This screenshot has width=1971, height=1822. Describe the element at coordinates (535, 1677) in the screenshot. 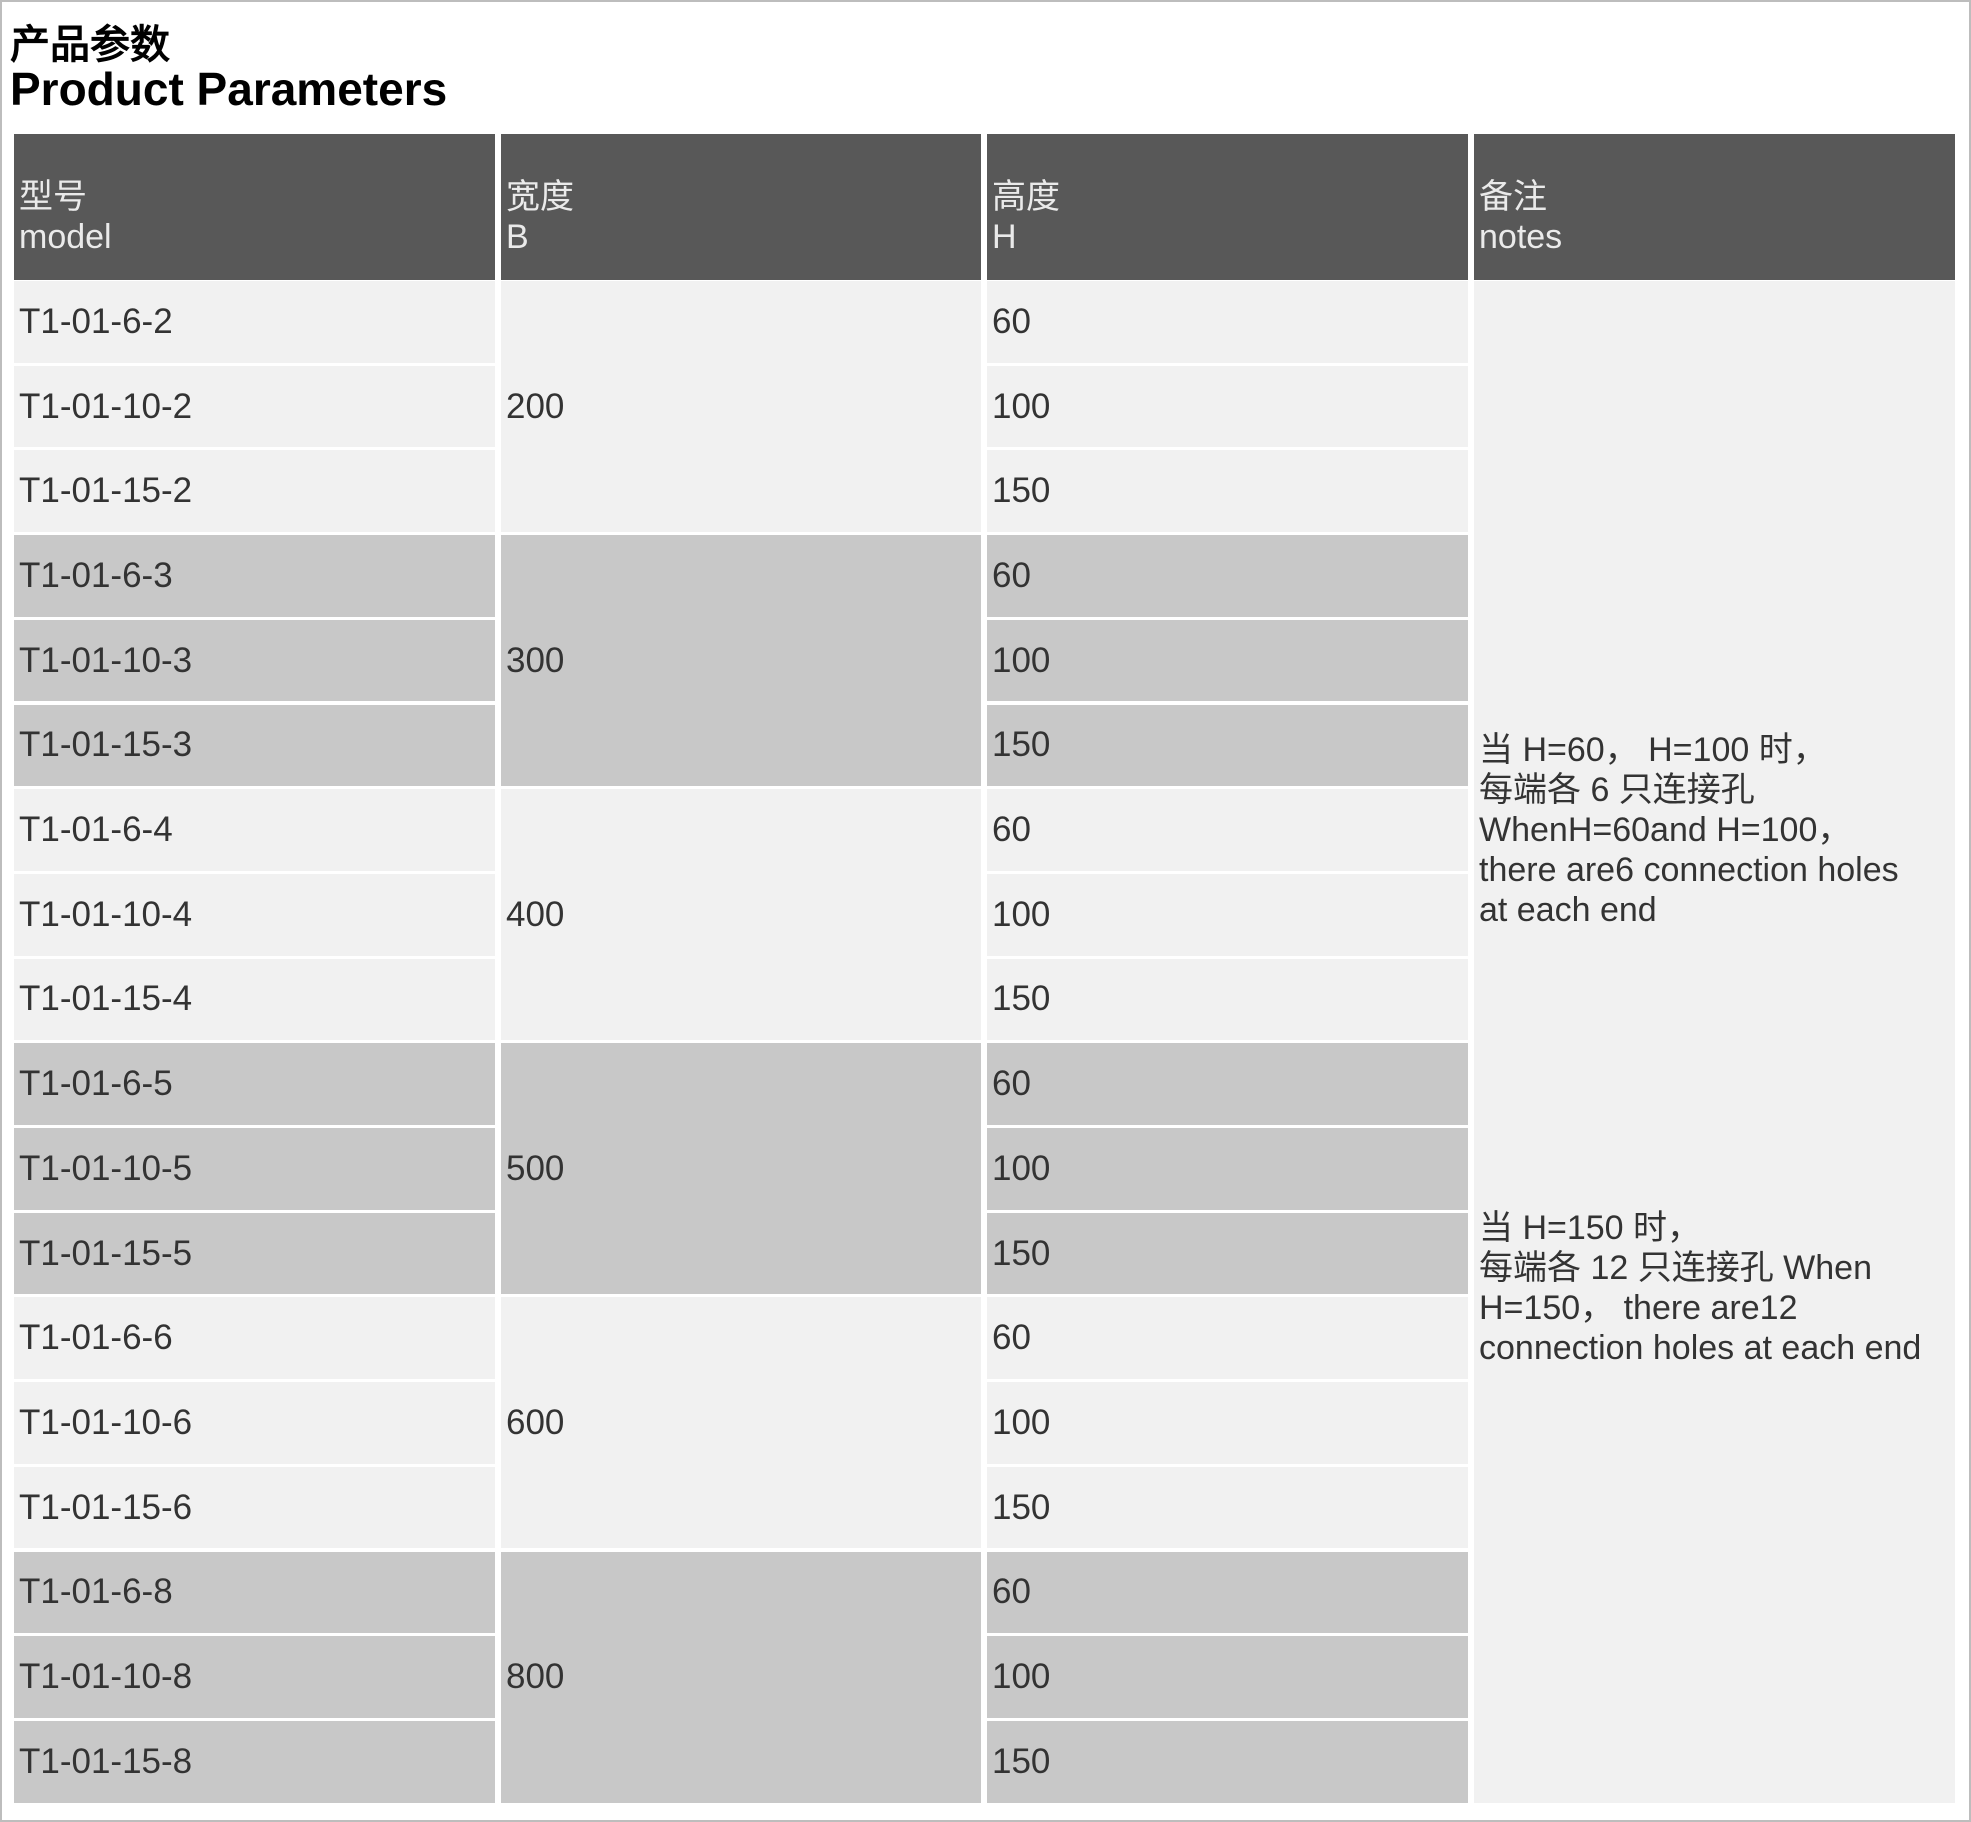

I see `width-value: 800` at that location.